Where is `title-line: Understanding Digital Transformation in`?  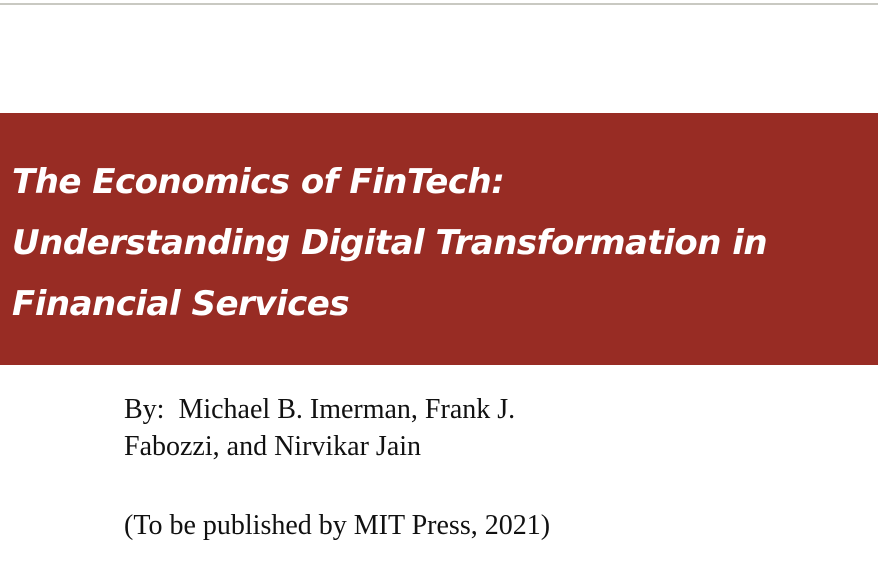
title-line: Understanding Digital Transformation in is located at coordinates (390, 243).